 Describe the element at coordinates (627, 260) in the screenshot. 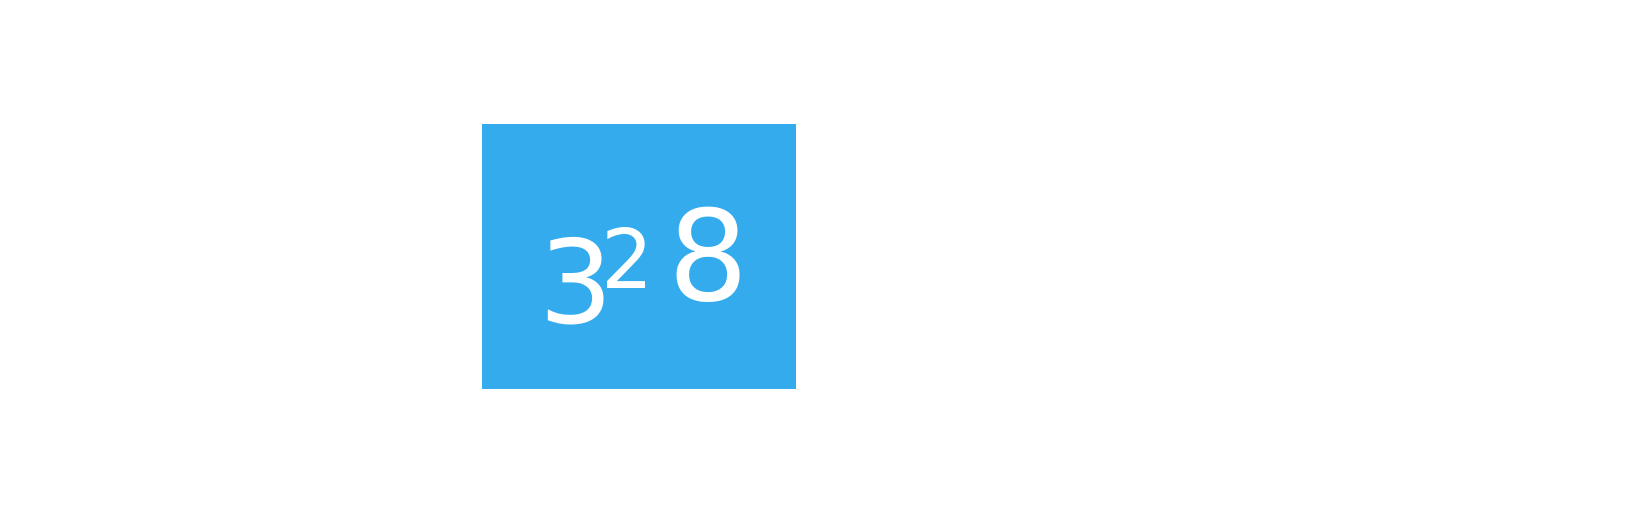

I see `digit-two: 2` at that location.